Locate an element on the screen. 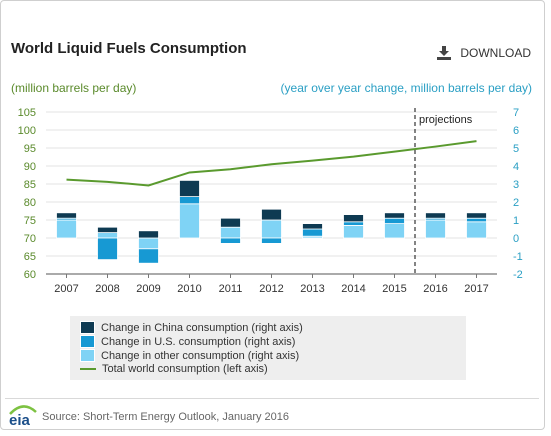 The height and width of the screenshot is (436, 551). legend-label-total: Total world consumption (left axis) is located at coordinates (185, 369).